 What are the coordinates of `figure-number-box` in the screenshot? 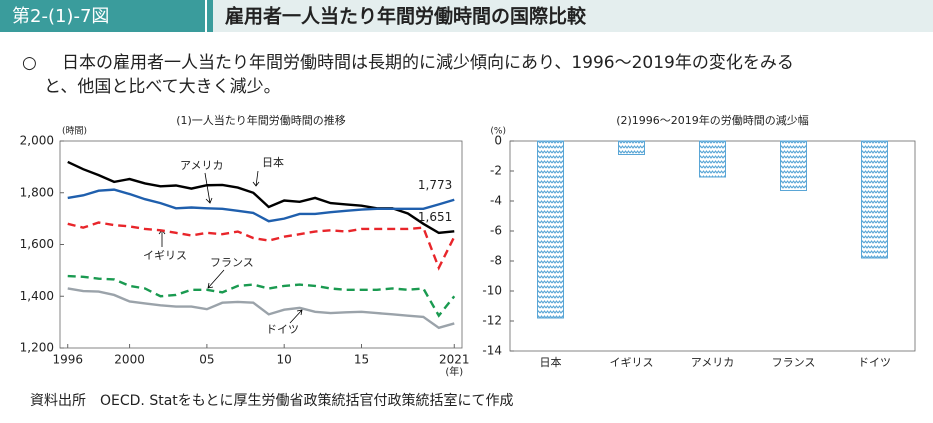 It's located at (102, 16).